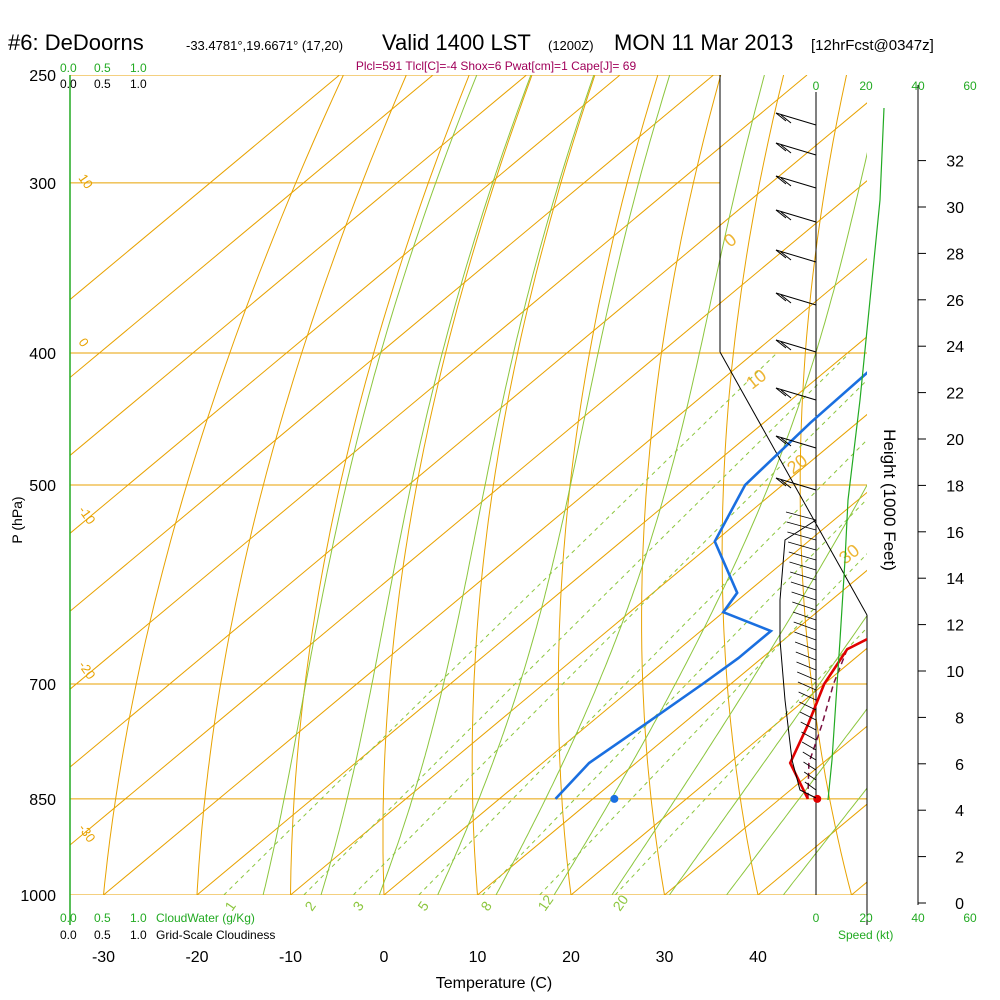 Image resolution: width=1000 pixels, height=1000 pixels. Describe the element at coordinates (816, 86) in the screenshot. I see `speed-tick-top: 0` at that location.